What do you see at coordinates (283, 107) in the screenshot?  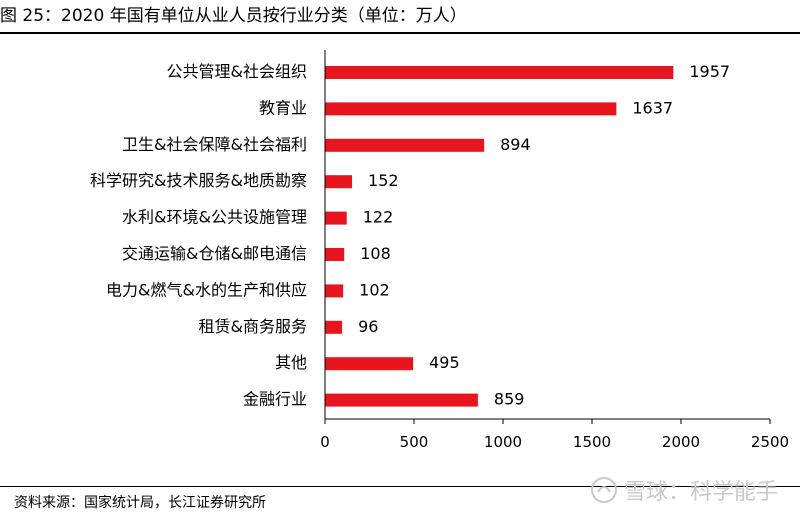 I see `category-label: 教育业` at bounding box center [283, 107].